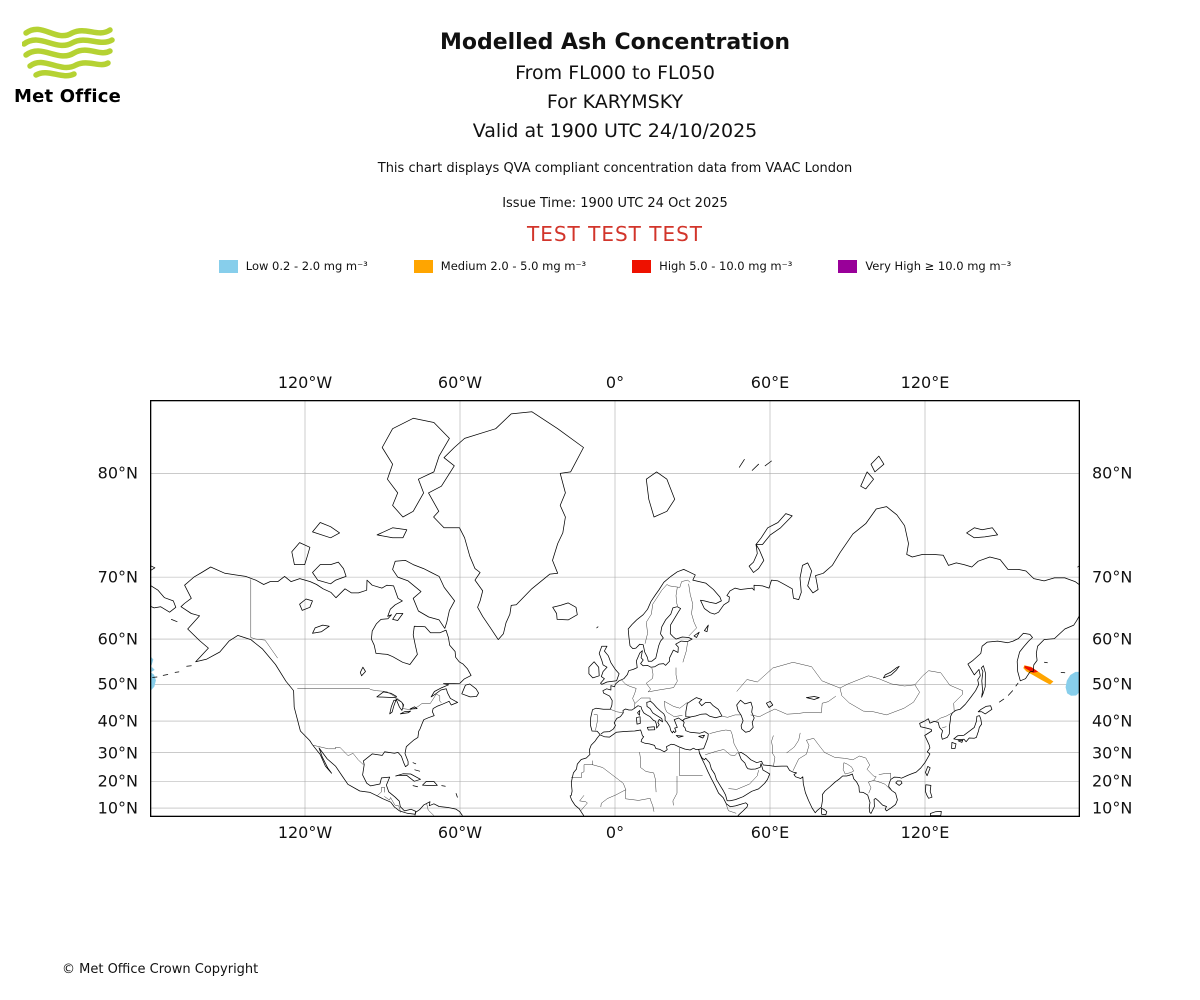 Image resolution: width=1200 pixels, height=1000 pixels. Describe the element at coordinates (938, 266) in the screenshot. I see `legend-label-very-high: Very High ≥ 10.0 mg m⁻³` at that location.